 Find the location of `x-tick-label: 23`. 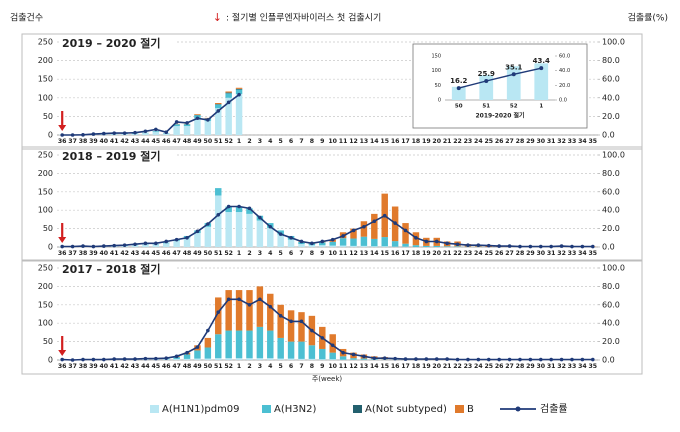

x-tick-label: 23 is located at coordinates (468, 253).